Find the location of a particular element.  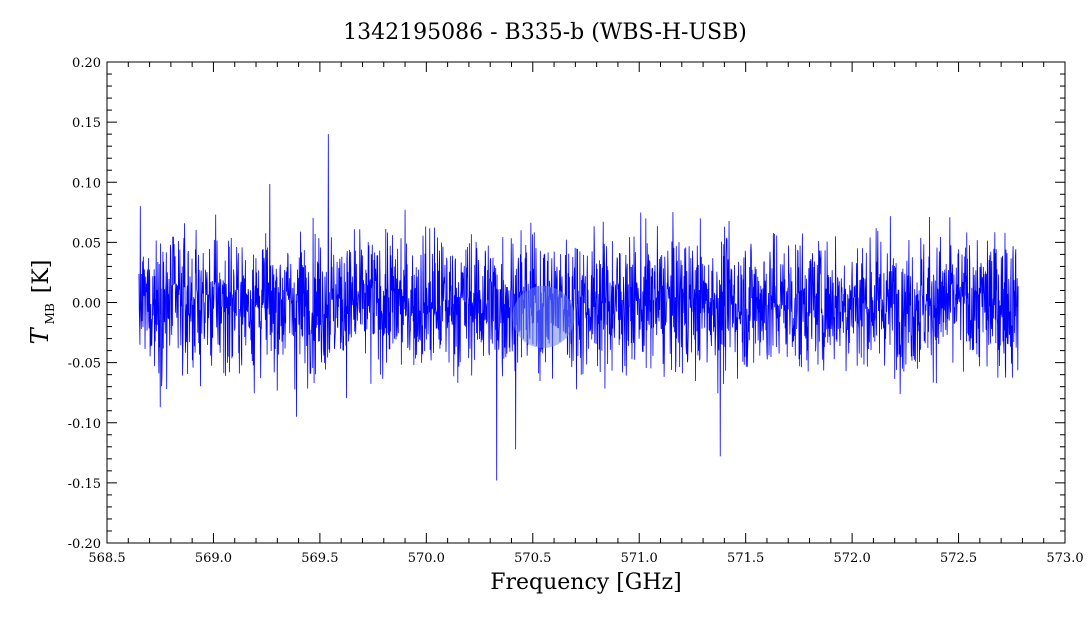

x-tick-label: 569.0 is located at coordinates (213, 558).